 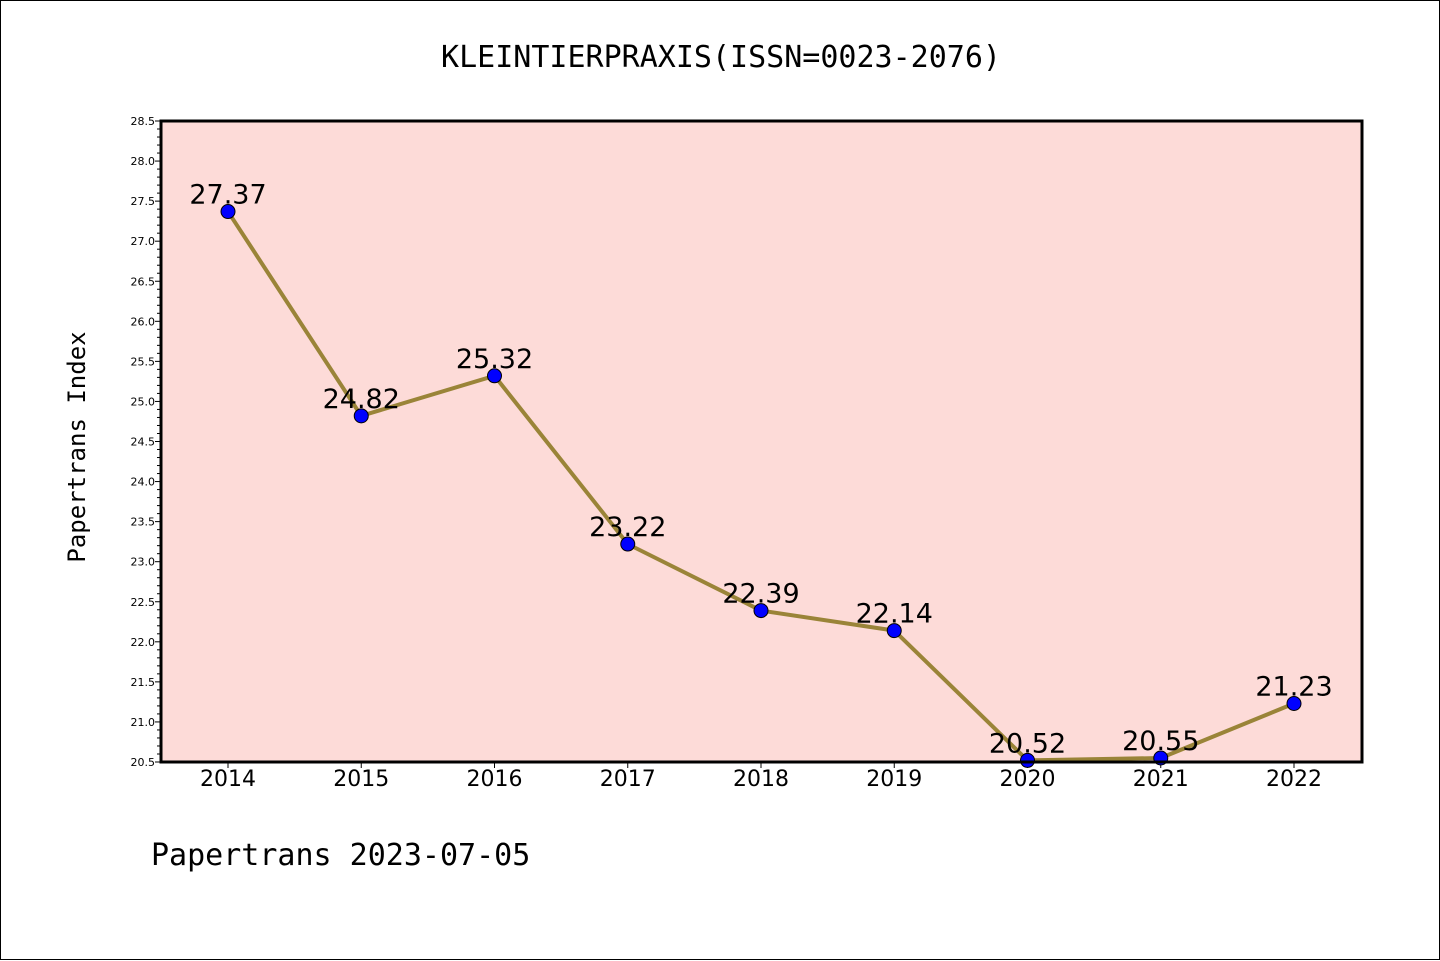 I want to click on y-tick-label: 26.5, so click(x=143, y=281).